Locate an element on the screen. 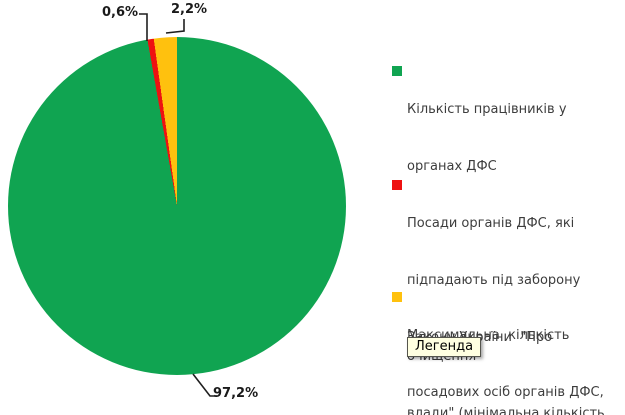 The width and height of the screenshot is (625, 415). legend-label-employees: Кількість працівників у органах ДФС is located at coordinates (487, 138).